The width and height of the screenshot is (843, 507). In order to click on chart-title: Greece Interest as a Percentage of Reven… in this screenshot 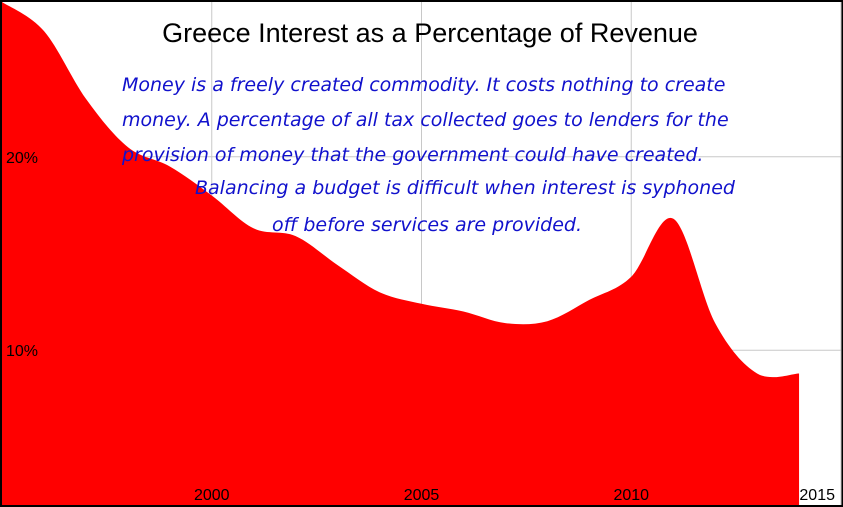, I will do `click(430, 33)`.